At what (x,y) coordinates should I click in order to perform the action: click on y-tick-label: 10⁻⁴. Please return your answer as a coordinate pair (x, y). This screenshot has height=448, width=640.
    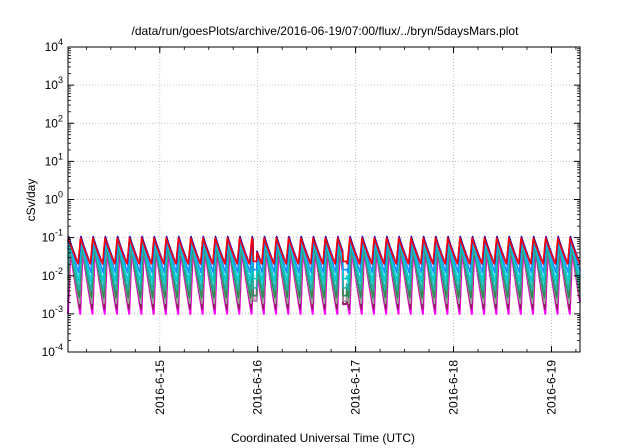
    Looking at the image, I should click on (52, 350).